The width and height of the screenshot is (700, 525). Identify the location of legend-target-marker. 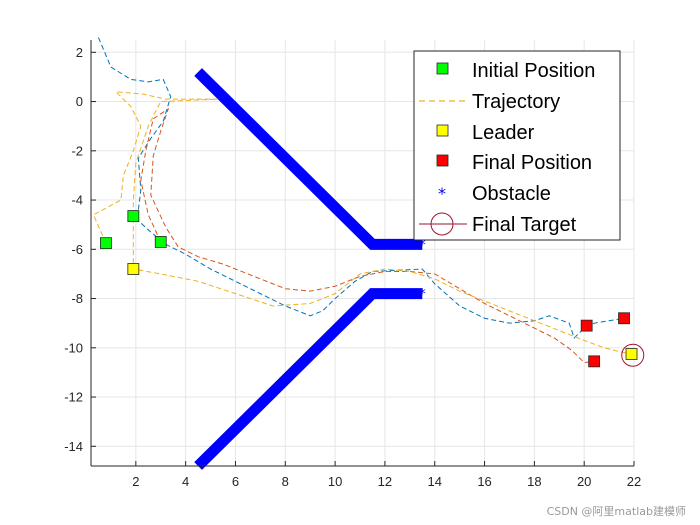
(442, 224).